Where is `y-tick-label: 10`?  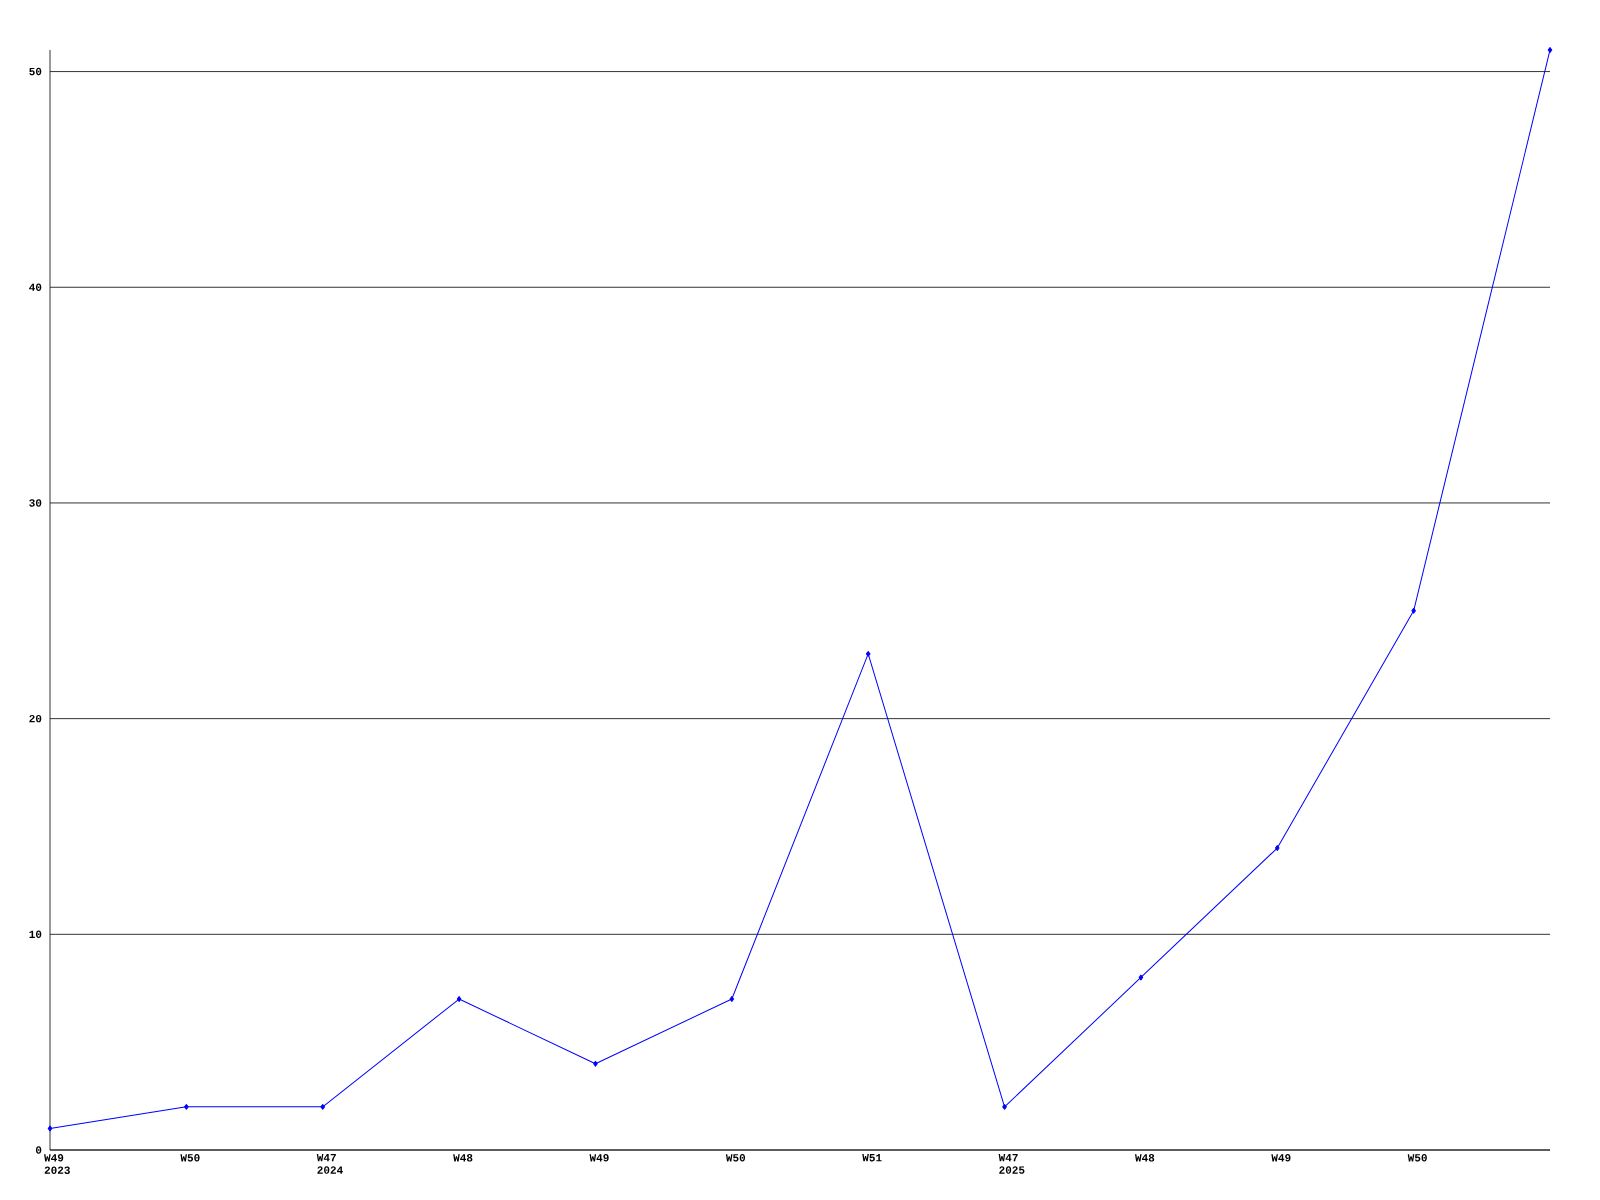 y-tick-label: 10 is located at coordinates (35, 934).